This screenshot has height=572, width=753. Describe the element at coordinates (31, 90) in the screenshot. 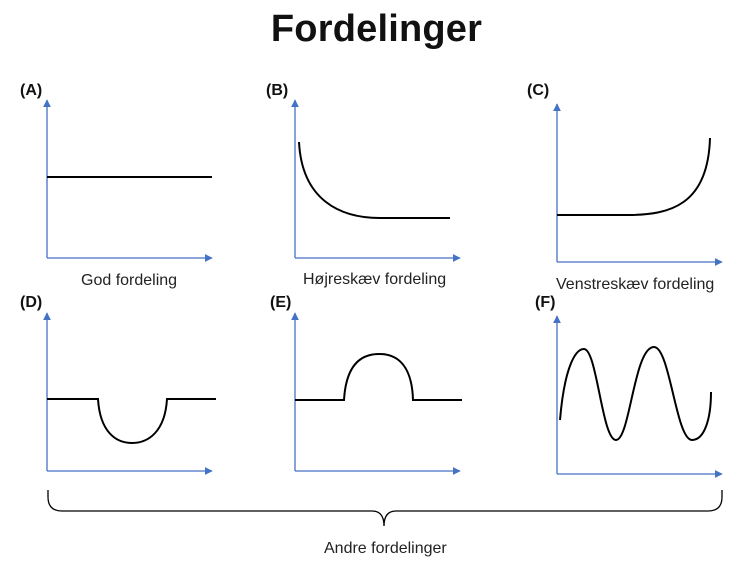

I see `panel-label-a: (A)` at that location.